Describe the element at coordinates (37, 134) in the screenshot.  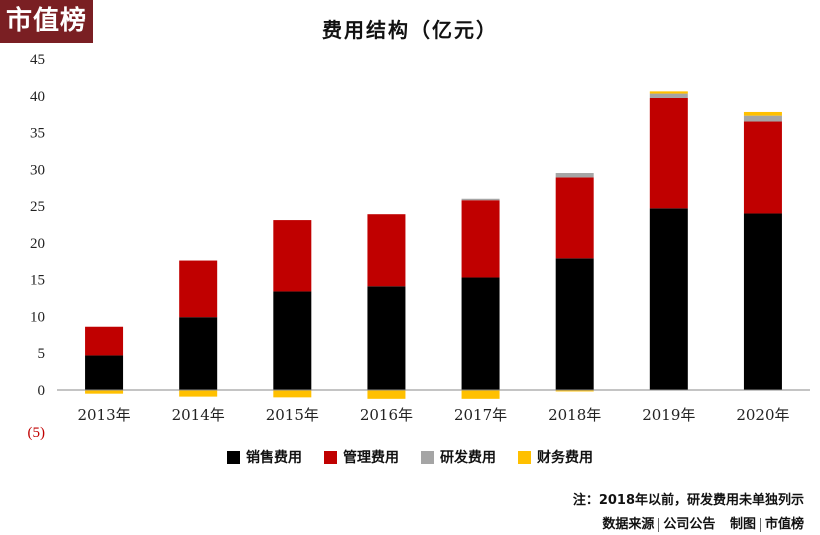
I see `y-tick-label: 35` at that location.